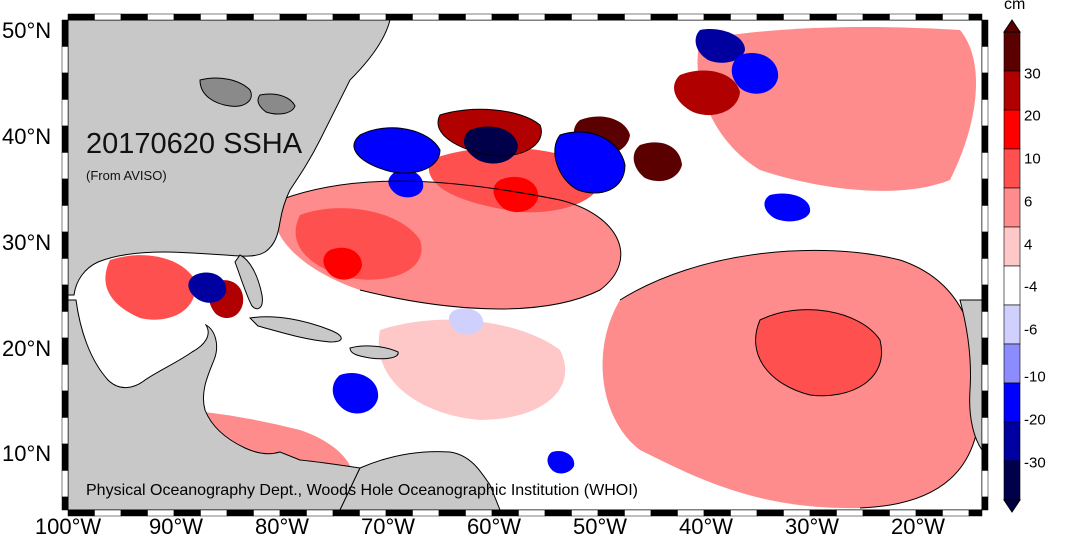  Describe the element at coordinates (27, 242) in the screenshot. I see `lat-label-30n: 30°N` at that location.